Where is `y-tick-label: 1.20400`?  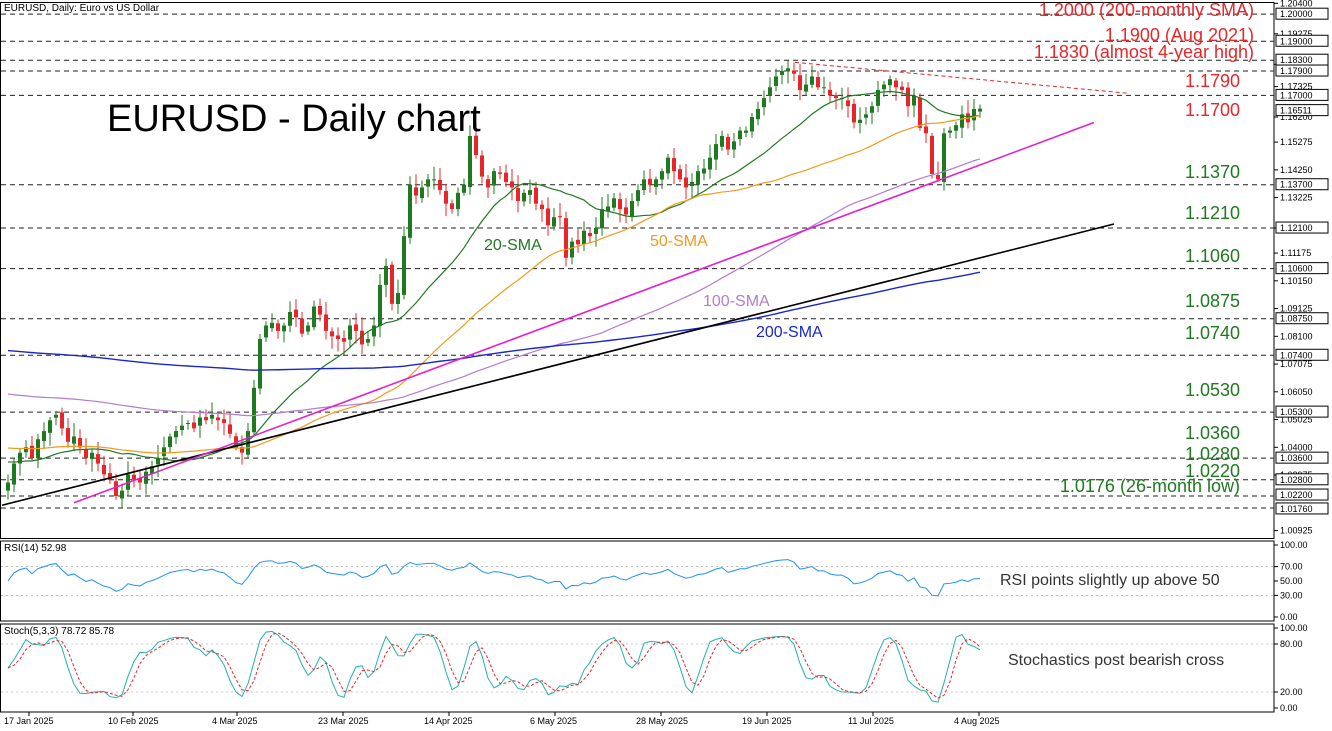 y-tick-label: 1.20400 is located at coordinates (1296, 4).